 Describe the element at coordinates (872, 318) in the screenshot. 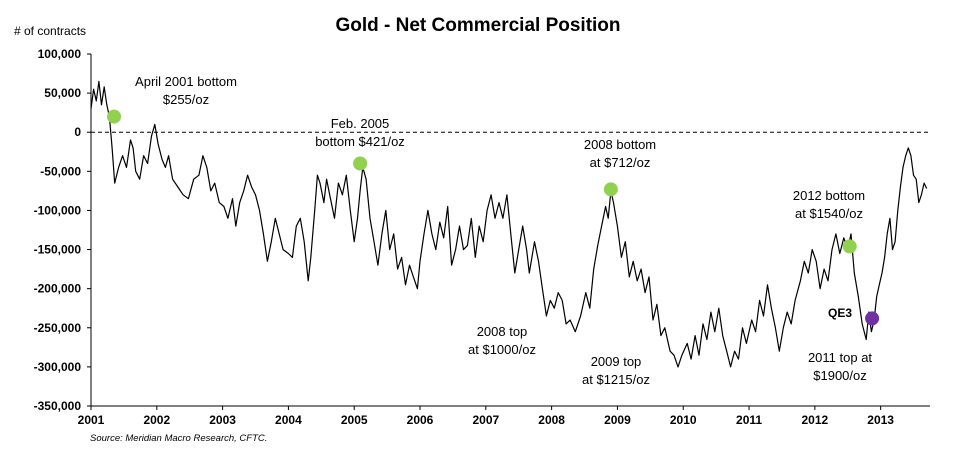

I see `qe3-marker` at that location.